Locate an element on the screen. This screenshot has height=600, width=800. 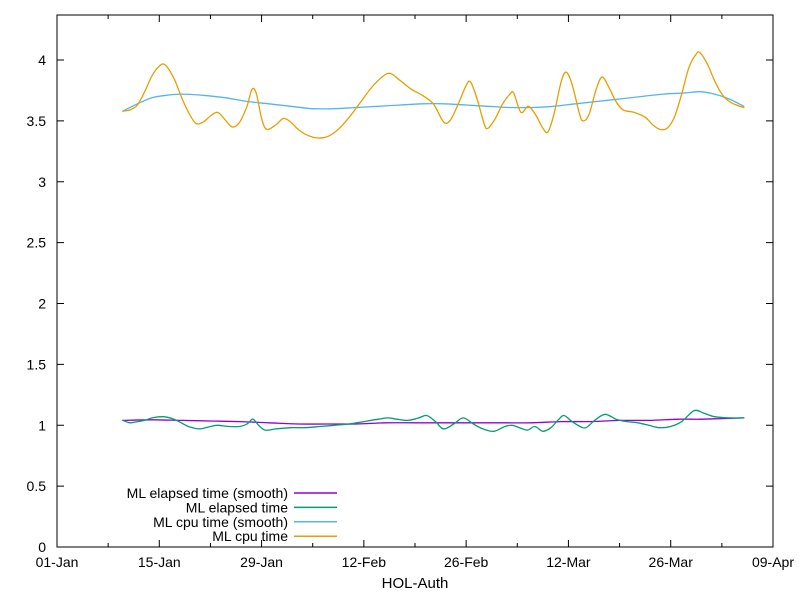
legend-label-ml-cpu-time-smooth: ML cpu time (smooth) is located at coordinates (220, 522).